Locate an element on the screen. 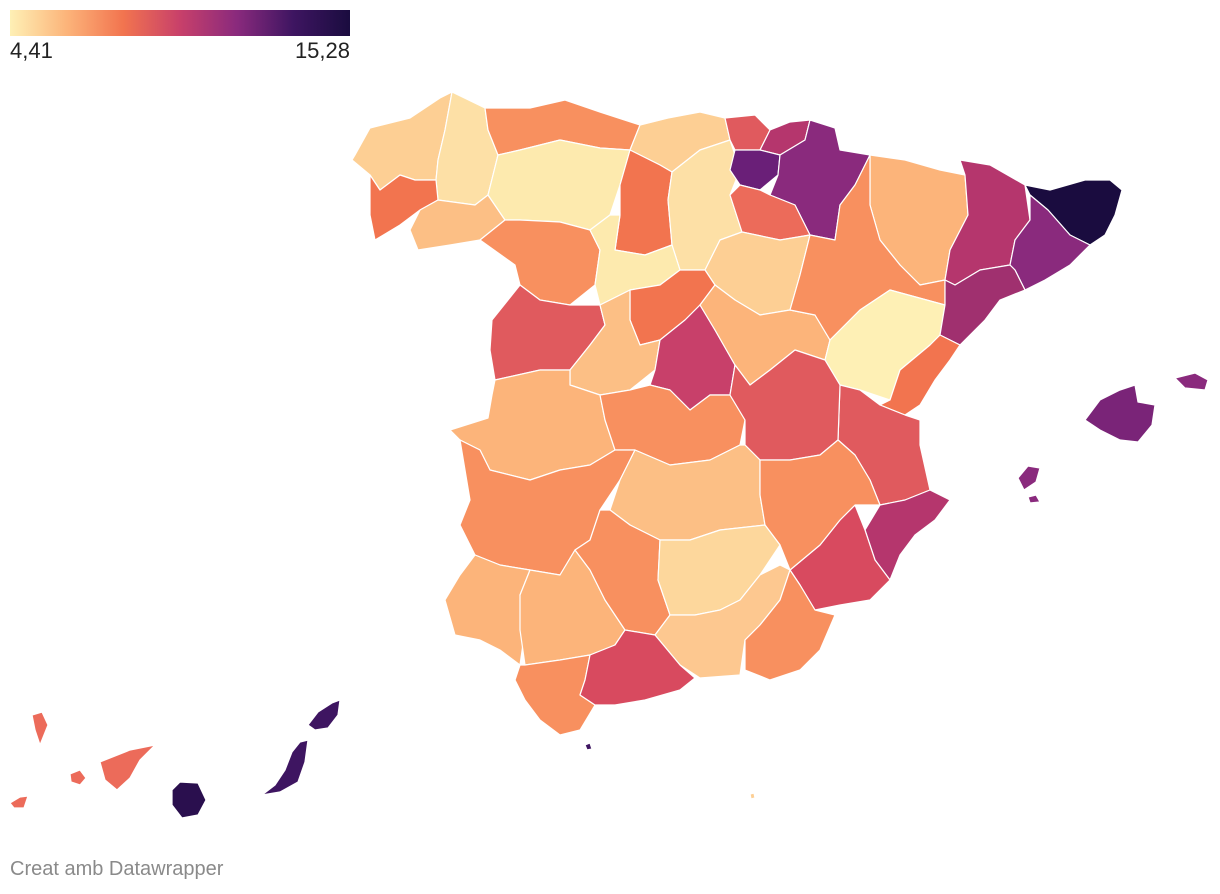 The height and width of the screenshot is (894, 1220). region-tenerife is located at coordinates (127, 767).